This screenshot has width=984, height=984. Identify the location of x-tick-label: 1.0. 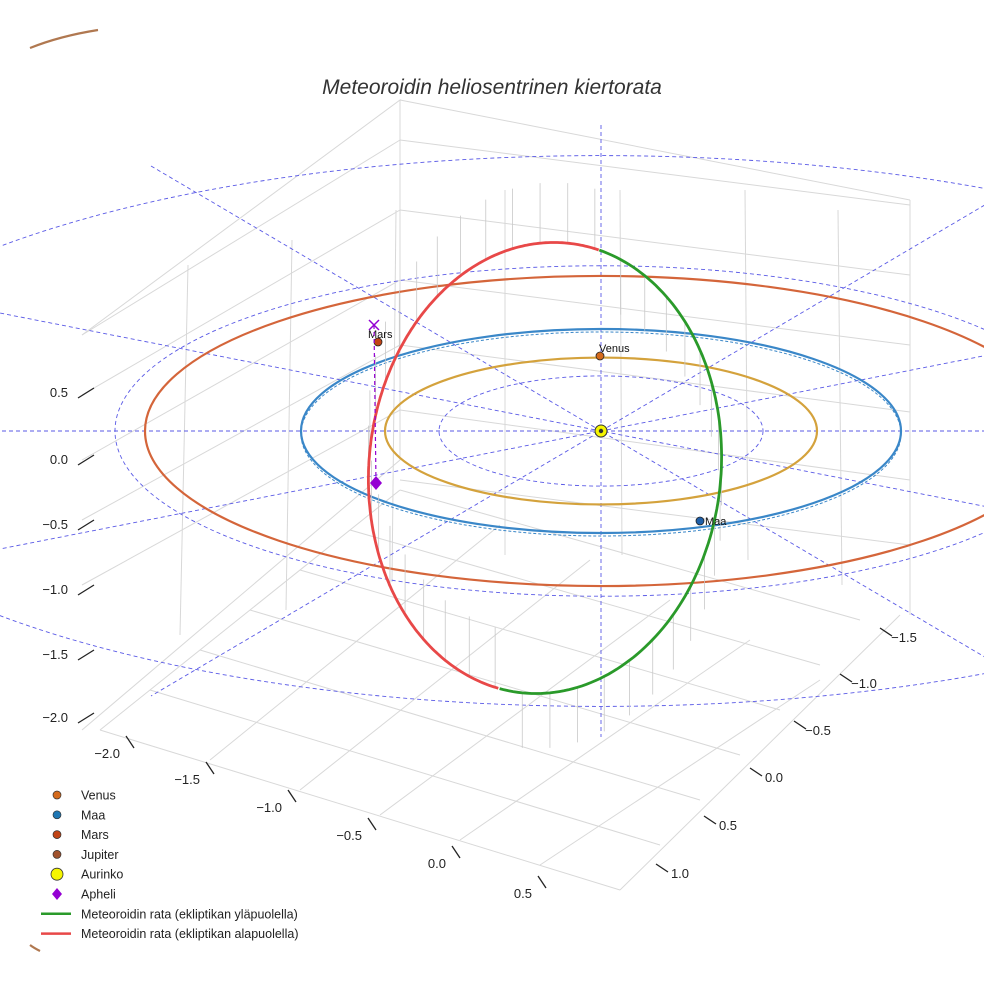
(680, 873).